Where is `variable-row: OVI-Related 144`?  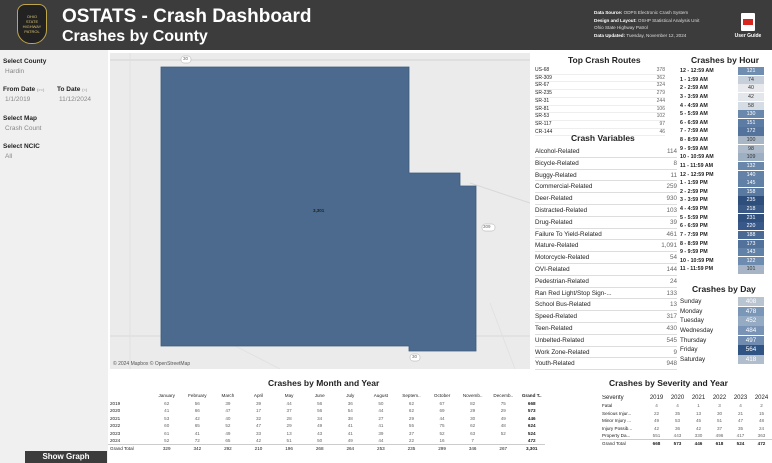 variable-row: OVI-Related 144 is located at coordinates (606, 270).